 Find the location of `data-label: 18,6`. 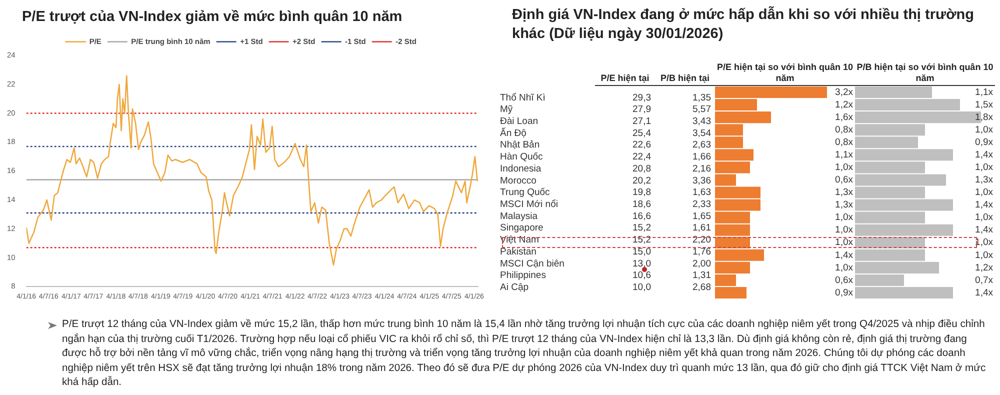

data-label: 18,6 is located at coordinates (641, 204).